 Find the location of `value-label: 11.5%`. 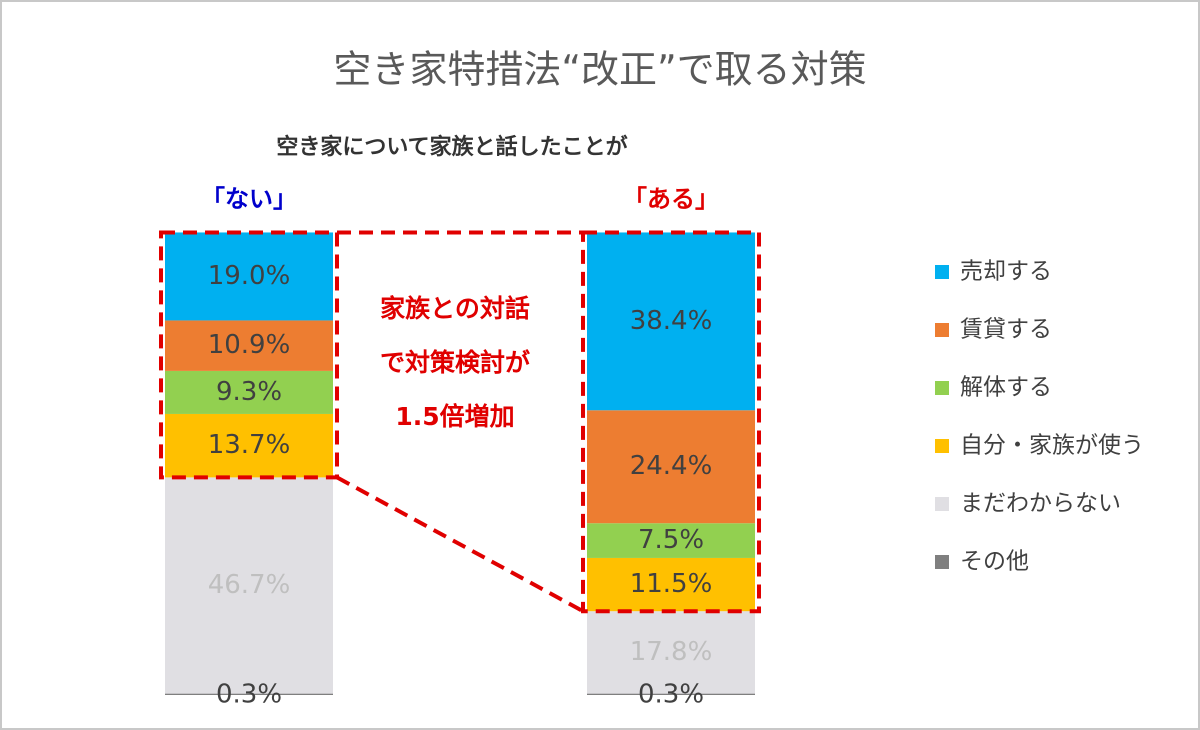

value-label: 11.5% is located at coordinates (671, 584).